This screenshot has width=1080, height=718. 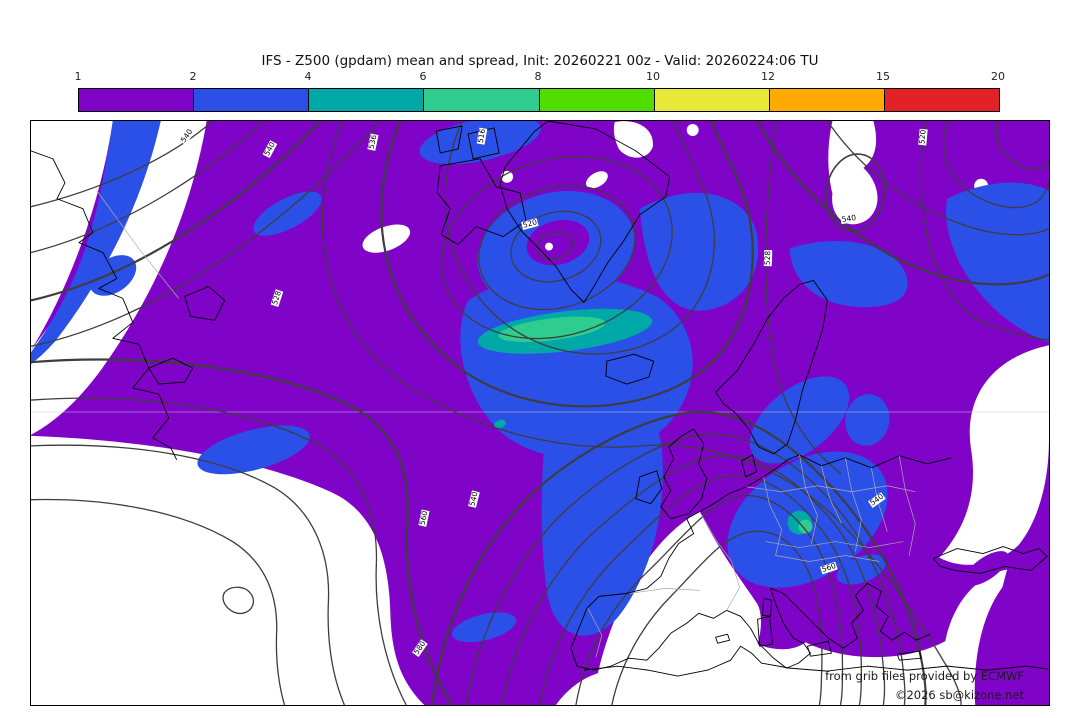 What do you see at coordinates (308, 76) in the screenshot?
I see `colorbar-tick: 4` at bounding box center [308, 76].